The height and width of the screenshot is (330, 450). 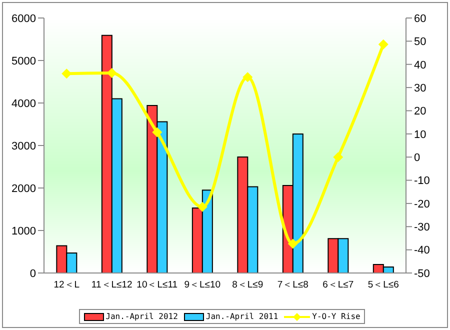 I want to click on y2-tick-label: 10, so click(x=420, y=134).